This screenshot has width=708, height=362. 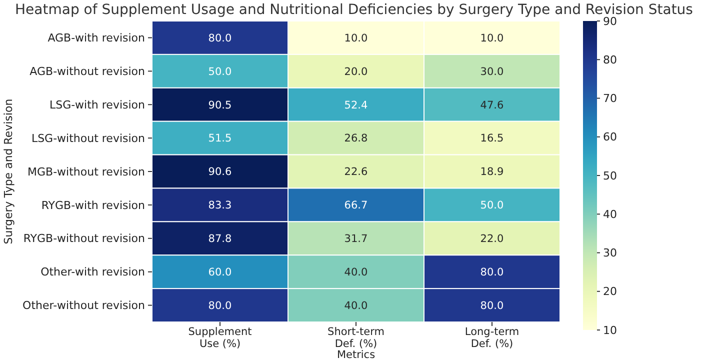 What do you see at coordinates (356, 105) in the screenshot?
I see `data-label: 52.4` at bounding box center [356, 105].